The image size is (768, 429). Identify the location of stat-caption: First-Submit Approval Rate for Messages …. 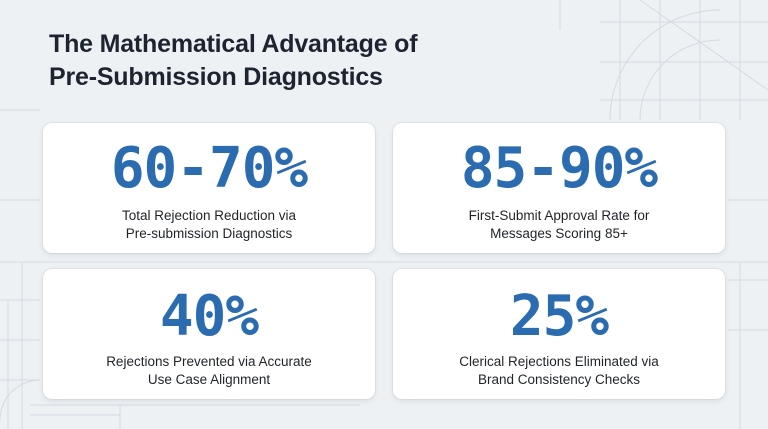
(559, 225).